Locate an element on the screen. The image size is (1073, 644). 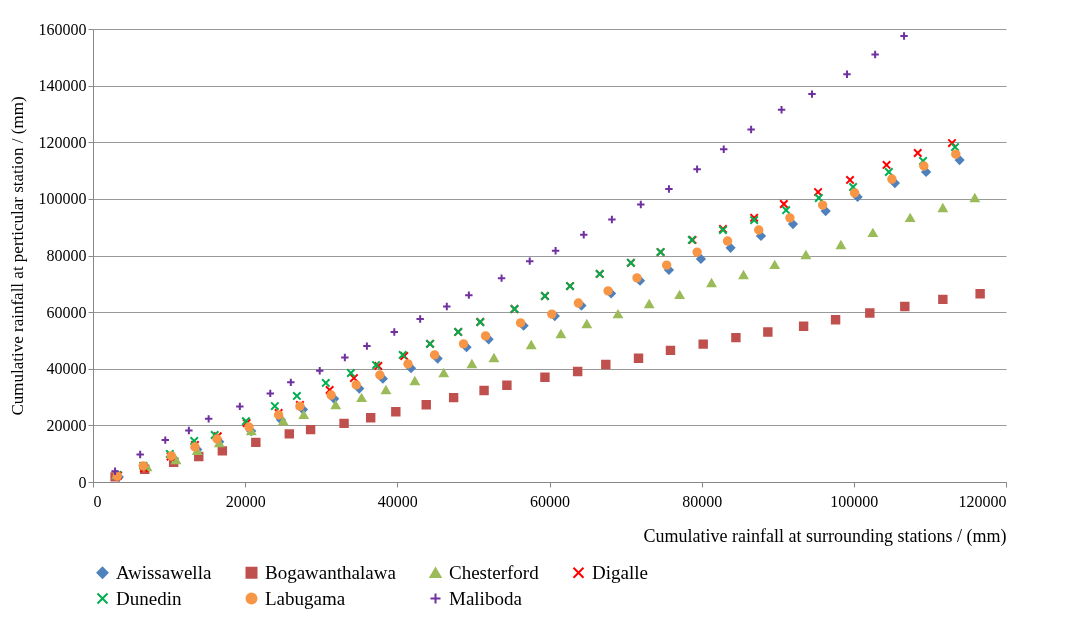
y-tick-label: 140000 is located at coordinates (62, 86).